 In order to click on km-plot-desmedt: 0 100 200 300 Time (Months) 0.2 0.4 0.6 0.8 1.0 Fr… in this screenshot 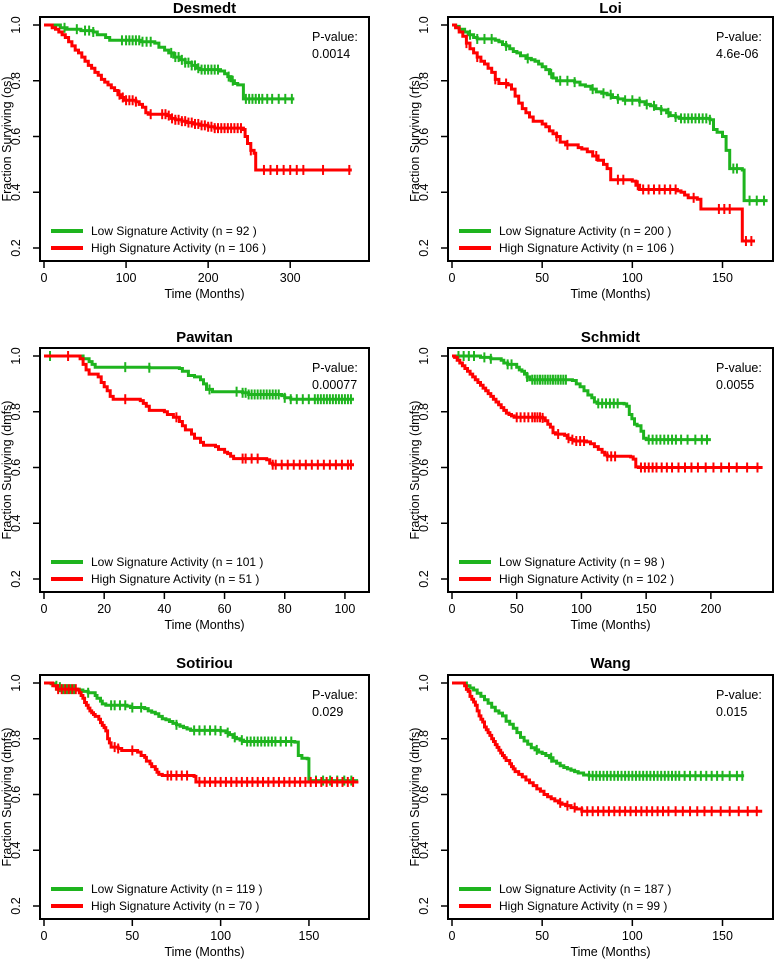, I will do `click(185, 150)`.